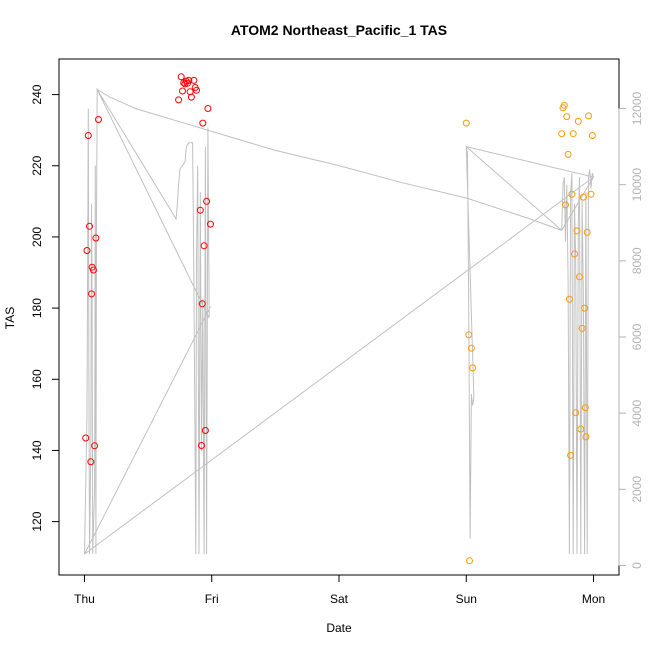 This screenshot has width=650, height=650. I want to click on x-tick-label: Sun, so click(466, 599).